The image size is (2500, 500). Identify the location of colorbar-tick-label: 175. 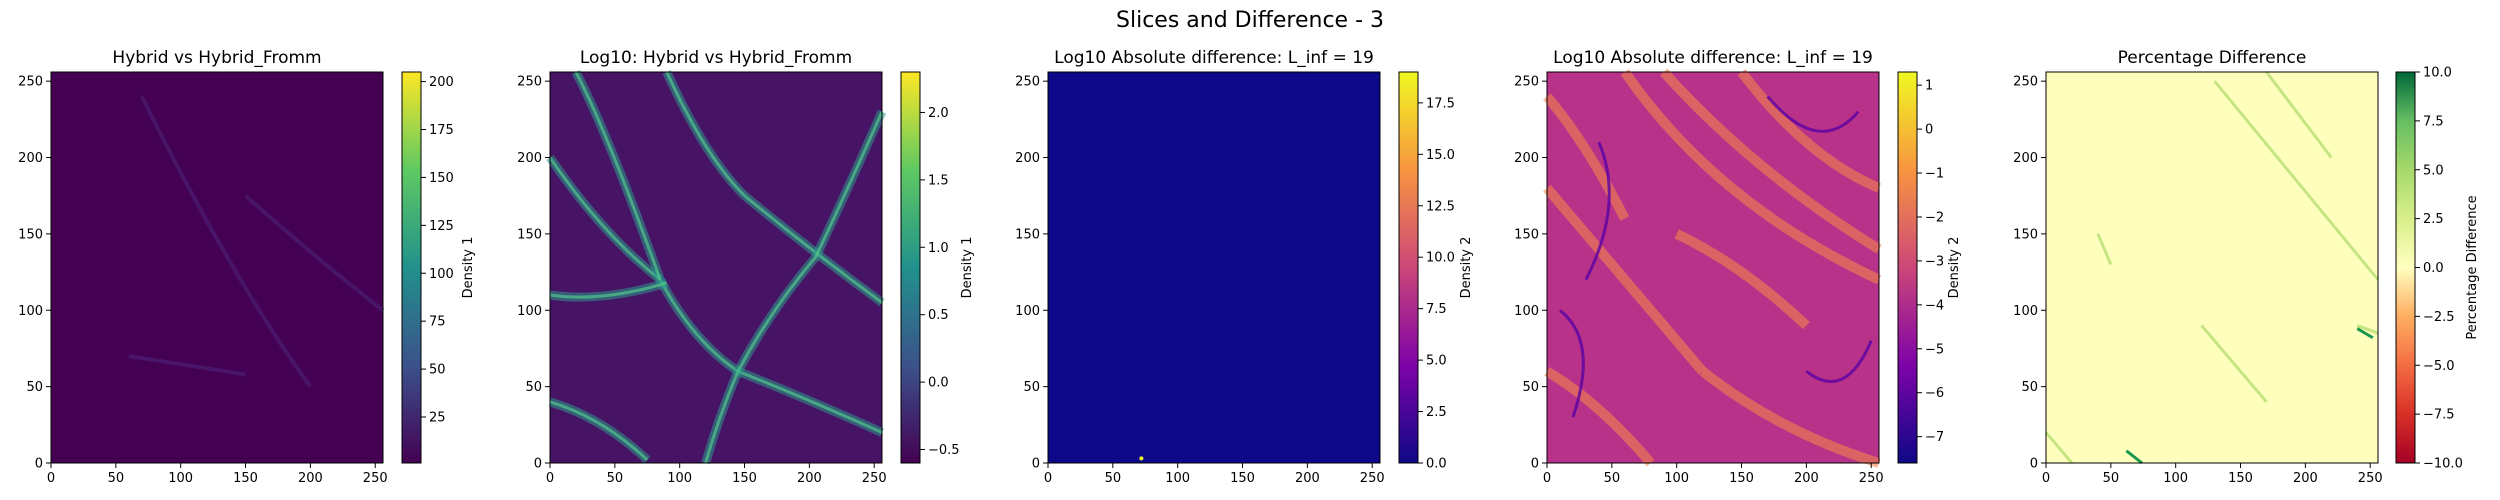
(441, 130).